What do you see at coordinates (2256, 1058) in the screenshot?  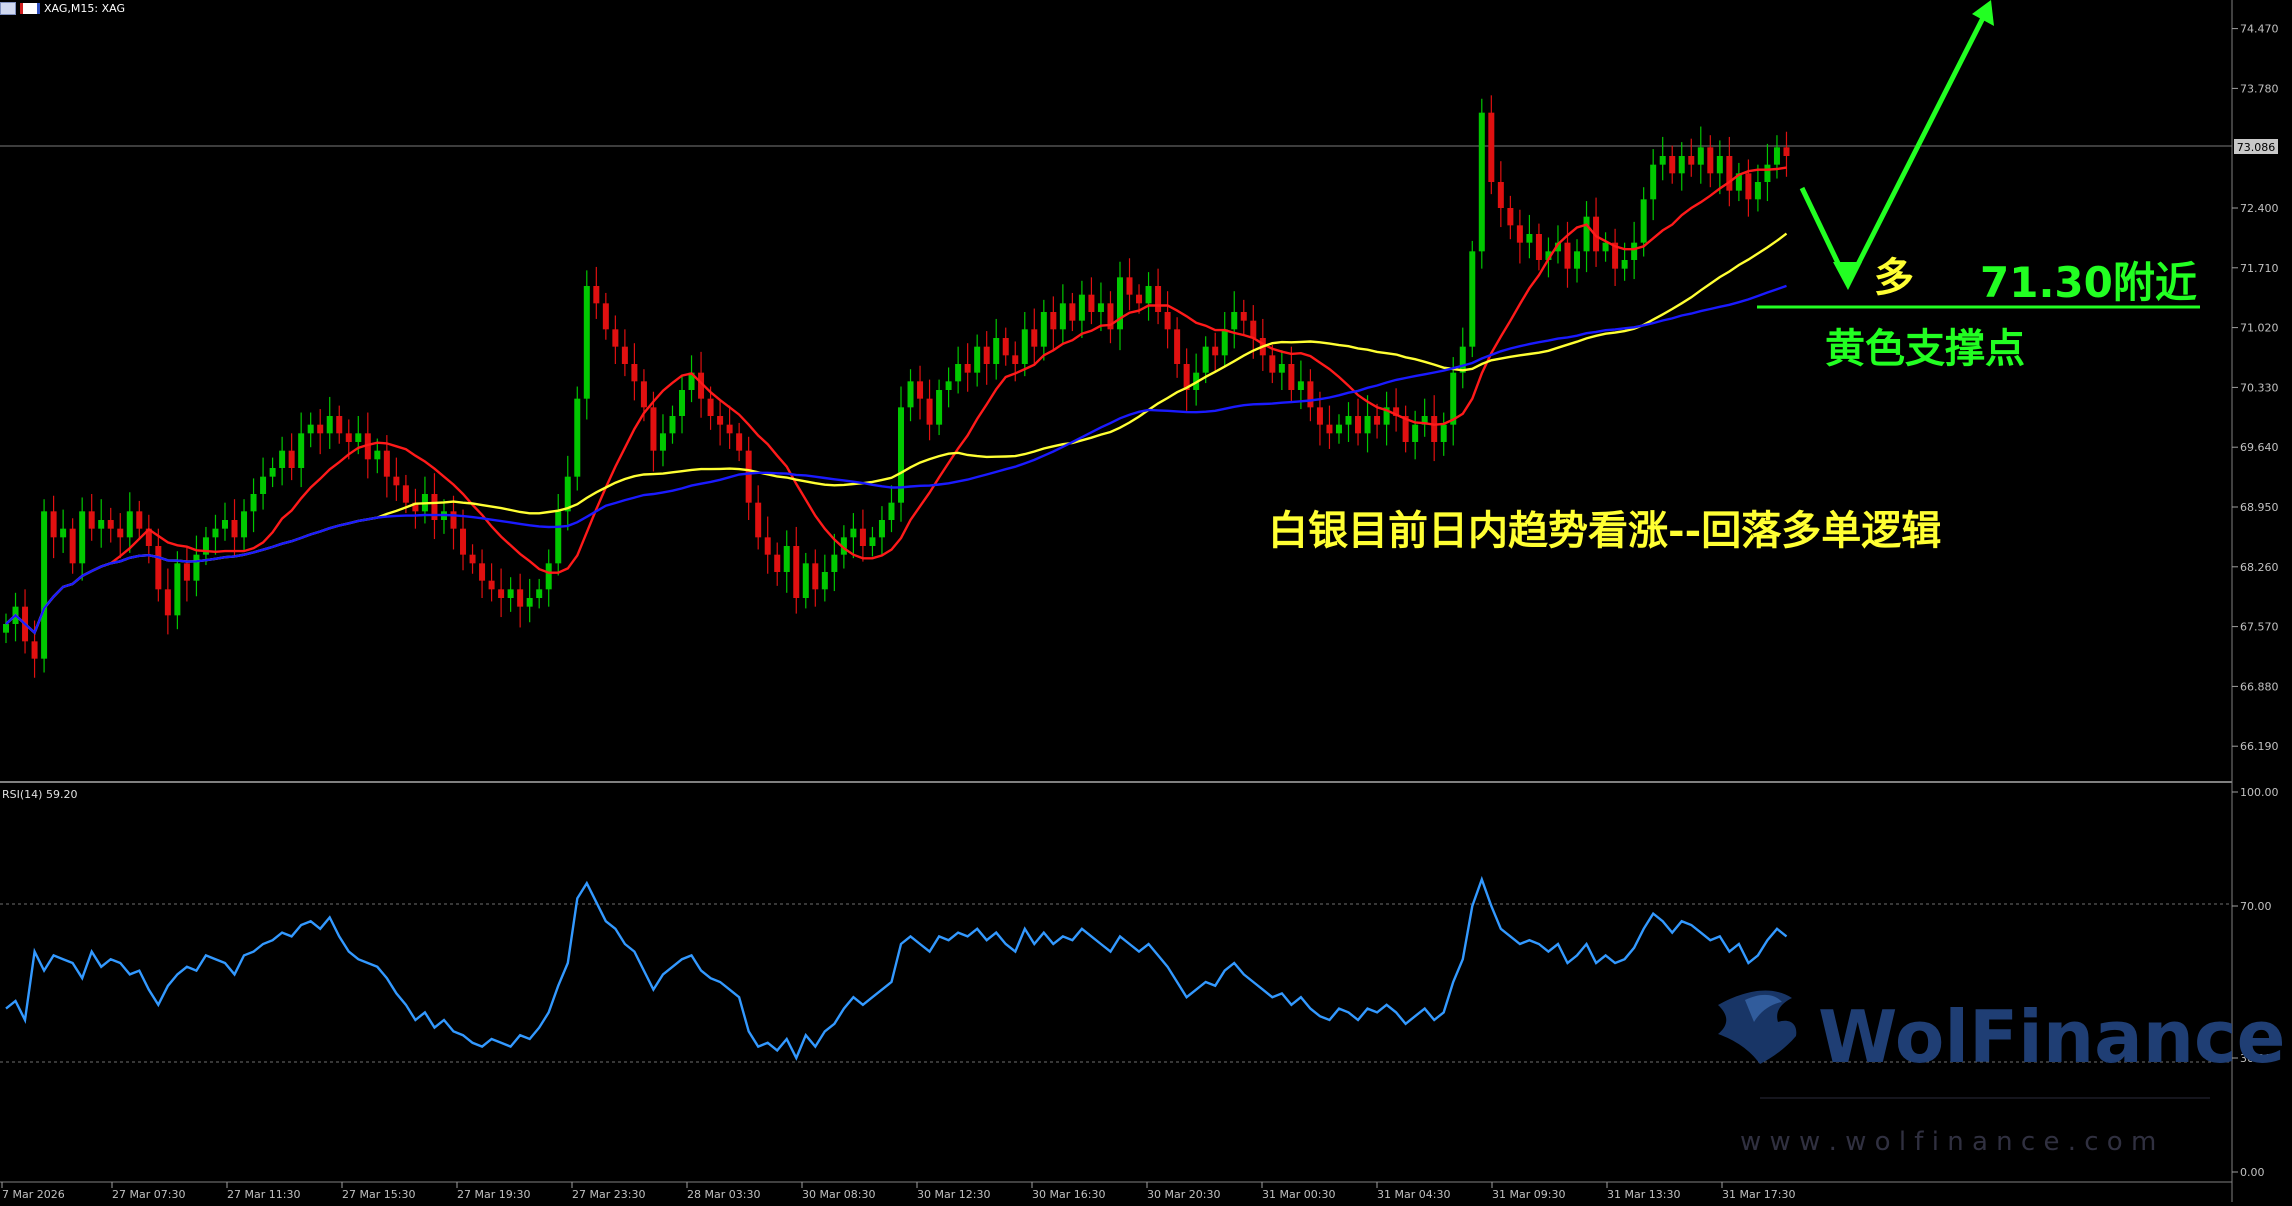 I see `rsi-tick-label: 30.00` at bounding box center [2256, 1058].